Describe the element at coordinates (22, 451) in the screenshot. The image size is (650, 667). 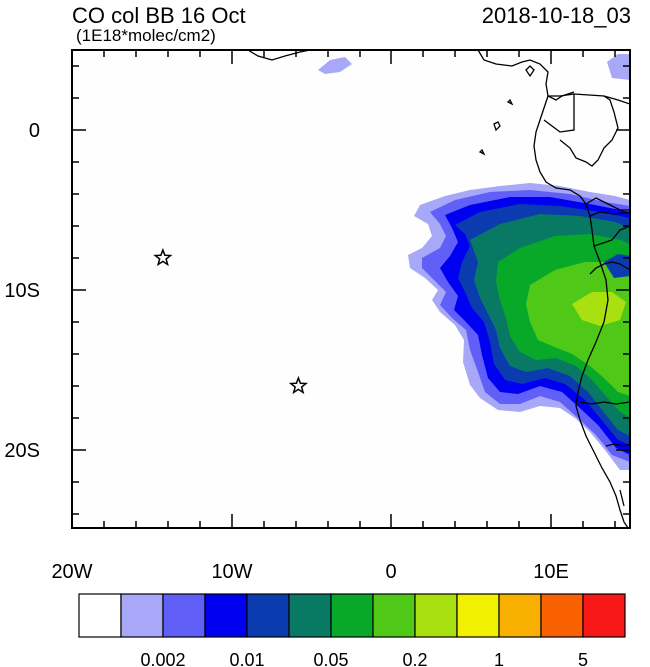
I see `y-tick-label: 20S` at that location.